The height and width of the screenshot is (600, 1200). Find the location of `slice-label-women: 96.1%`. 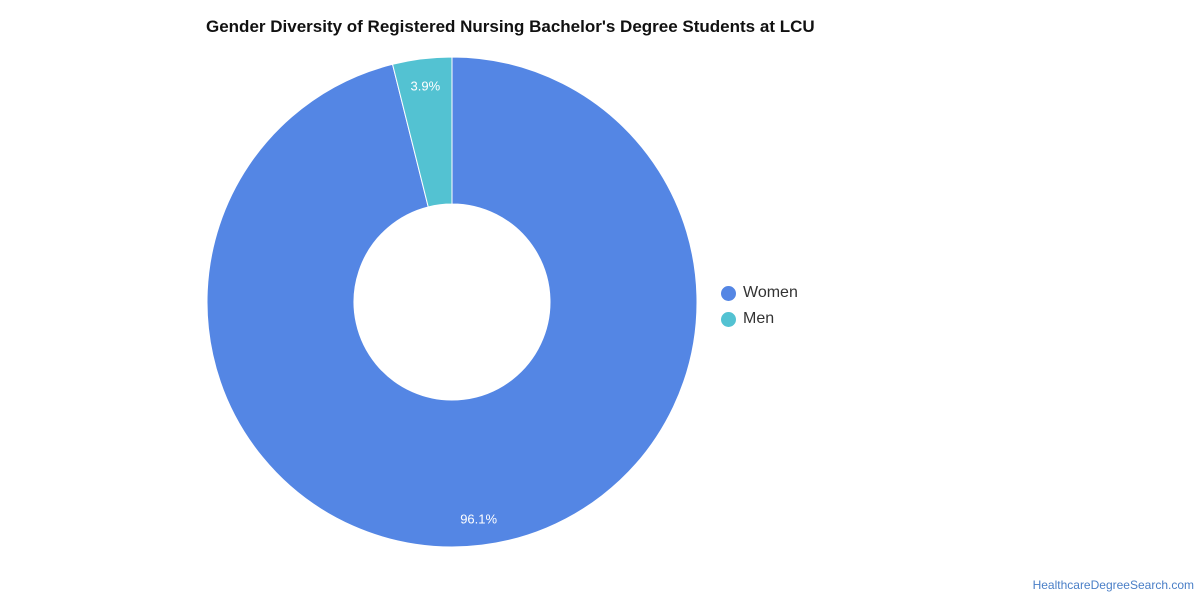

slice-label-women: 96.1% is located at coordinates (478, 518).